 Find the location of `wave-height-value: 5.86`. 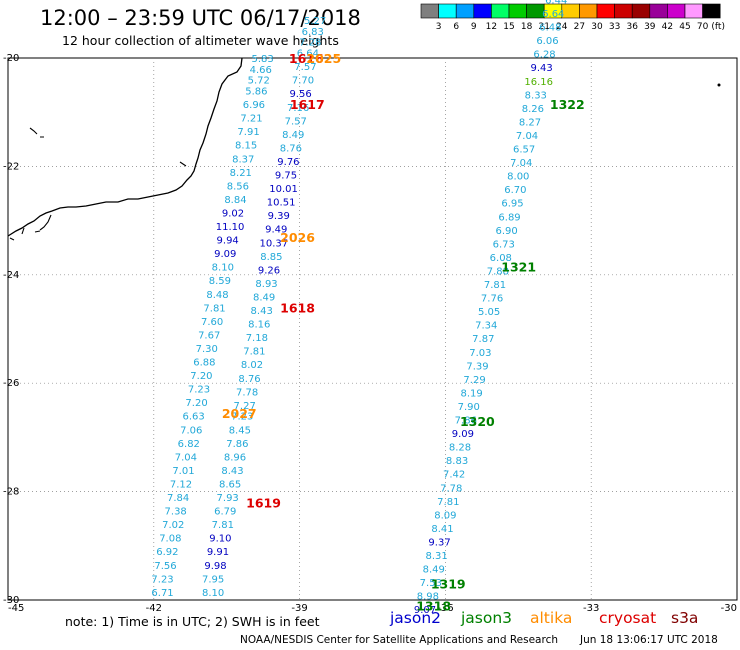

wave-height-value: 5.86 is located at coordinates (256, 92).